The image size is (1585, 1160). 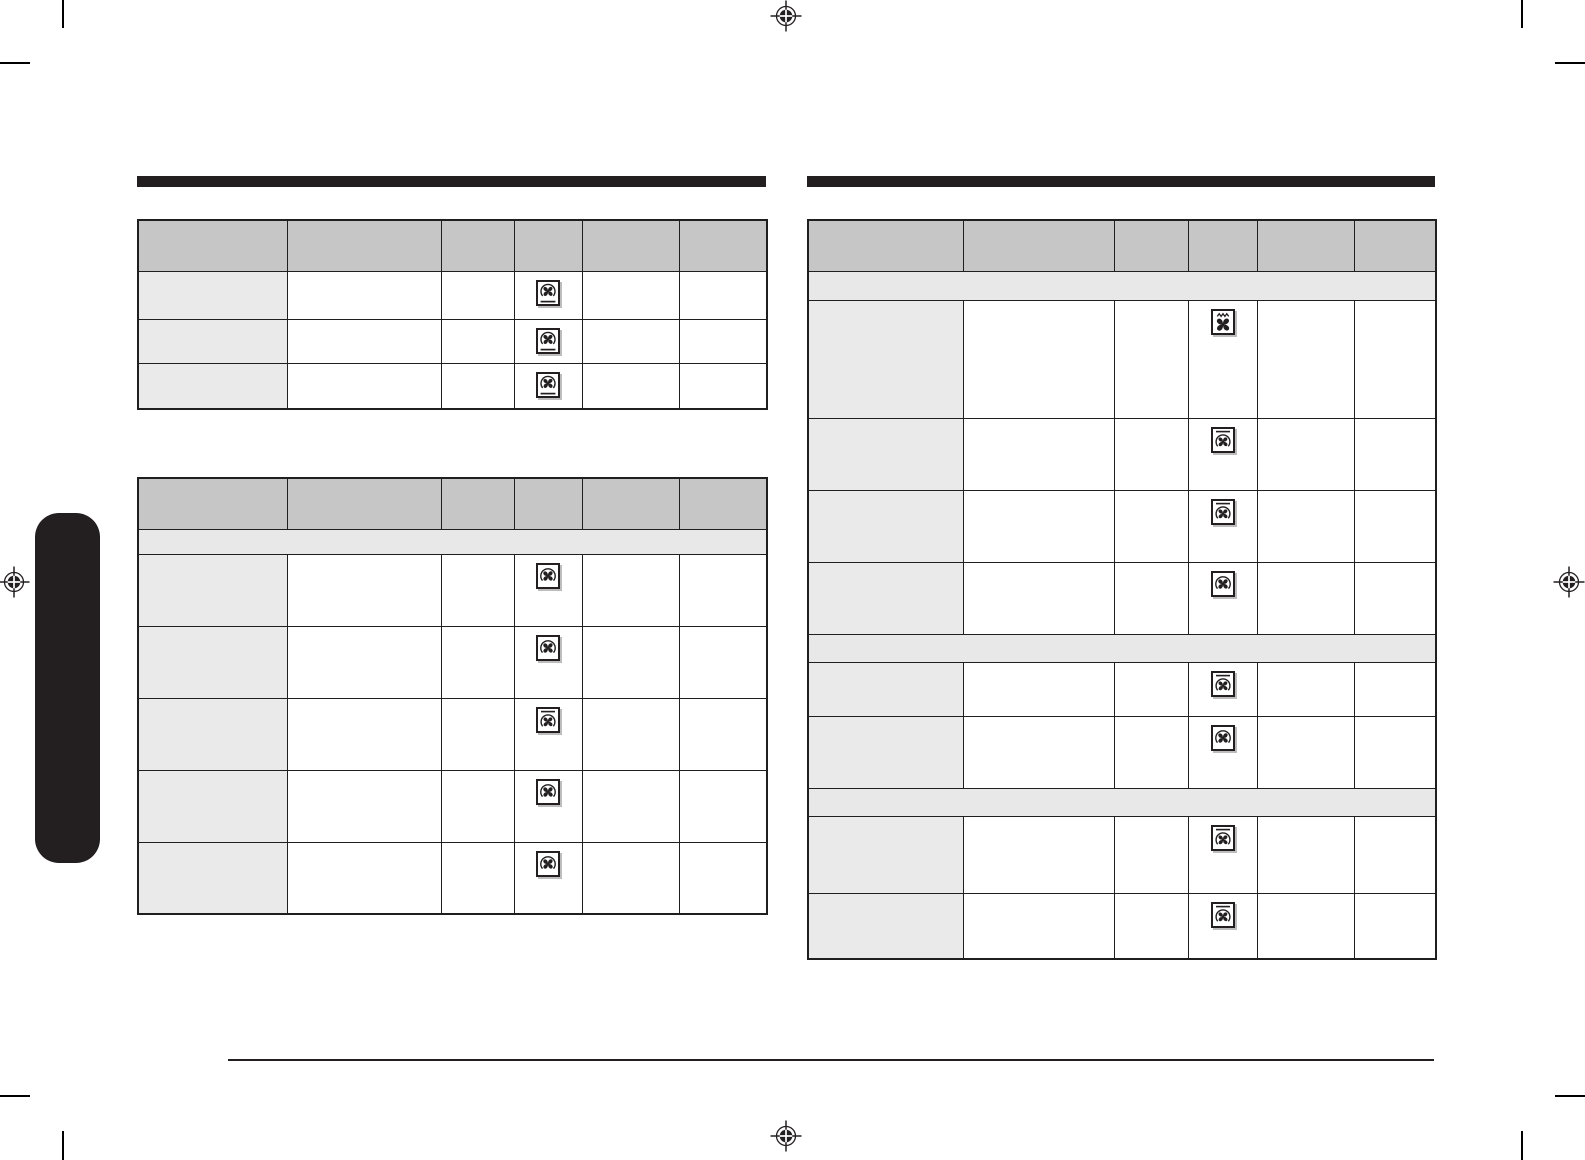 I want to click on reg-mark-bottom-center, so click(x=786, y=1136).